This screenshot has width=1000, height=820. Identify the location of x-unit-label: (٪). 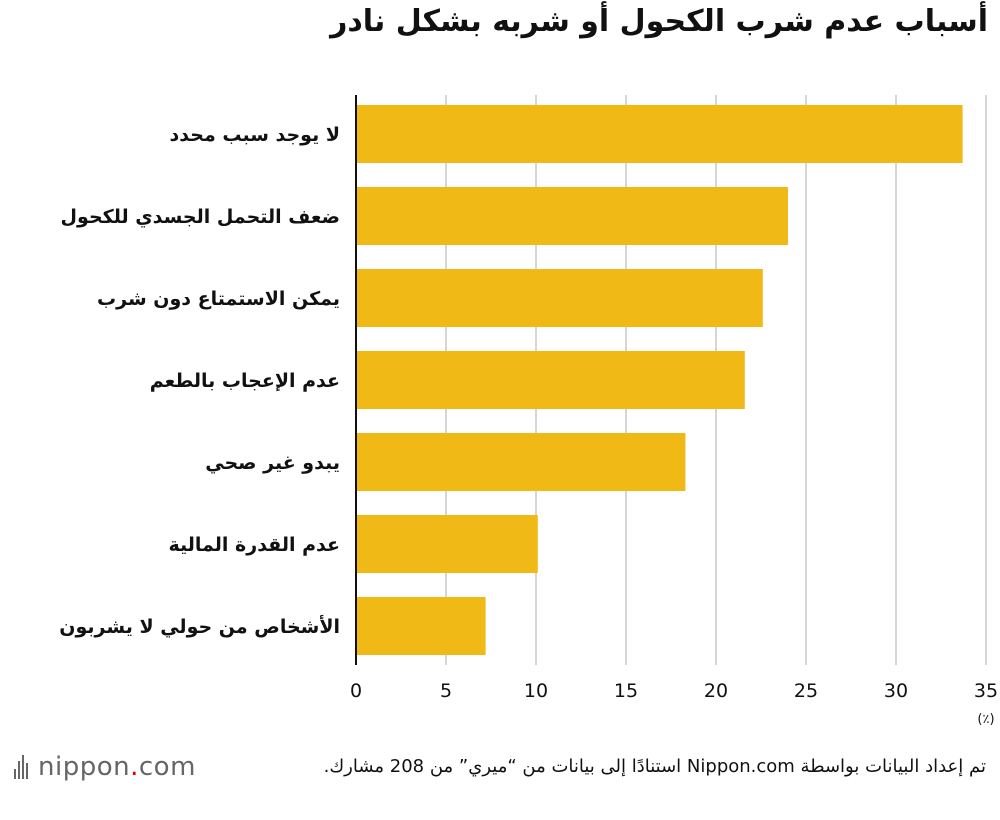
(985, 719).